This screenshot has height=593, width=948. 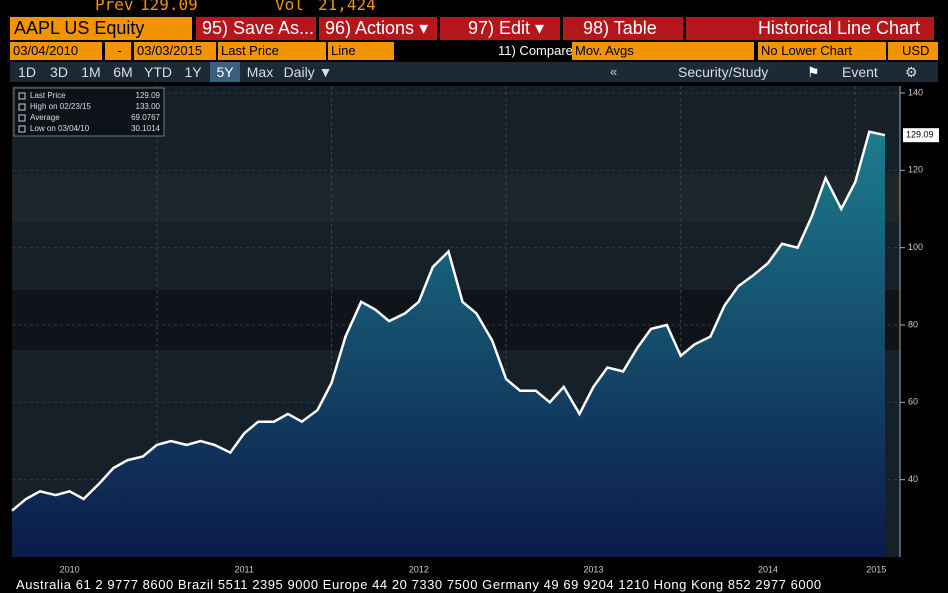 I want to click on y-tick-label: 40, so click(x=913, y=479).